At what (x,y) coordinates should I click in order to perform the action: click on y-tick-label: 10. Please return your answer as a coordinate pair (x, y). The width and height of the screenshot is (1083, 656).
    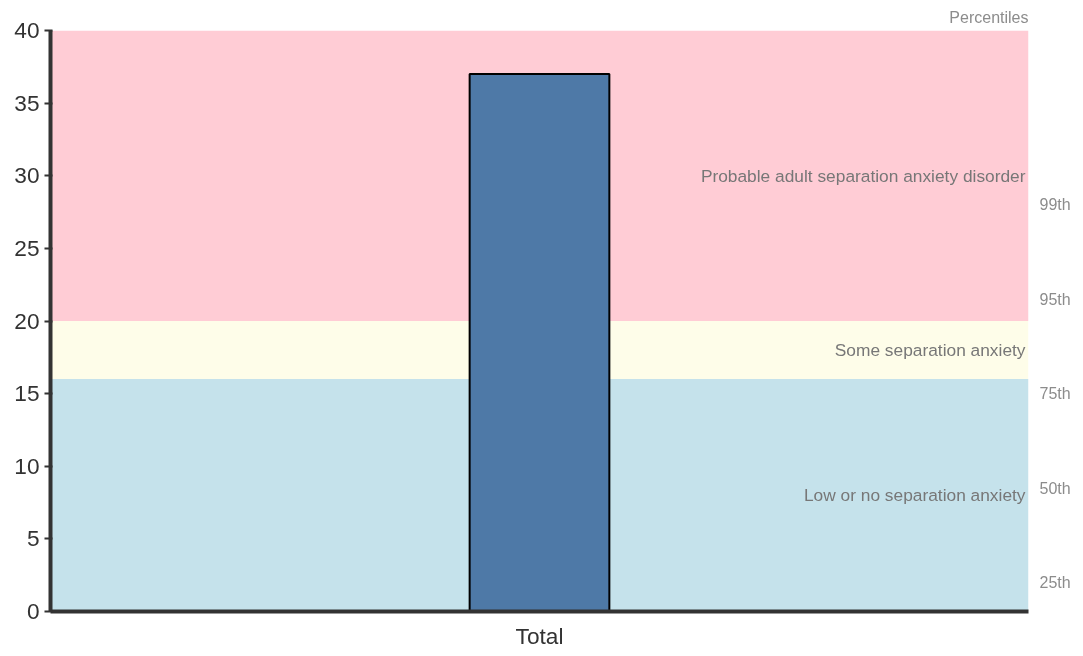
    Looking at the image, I should click on (27, 465).